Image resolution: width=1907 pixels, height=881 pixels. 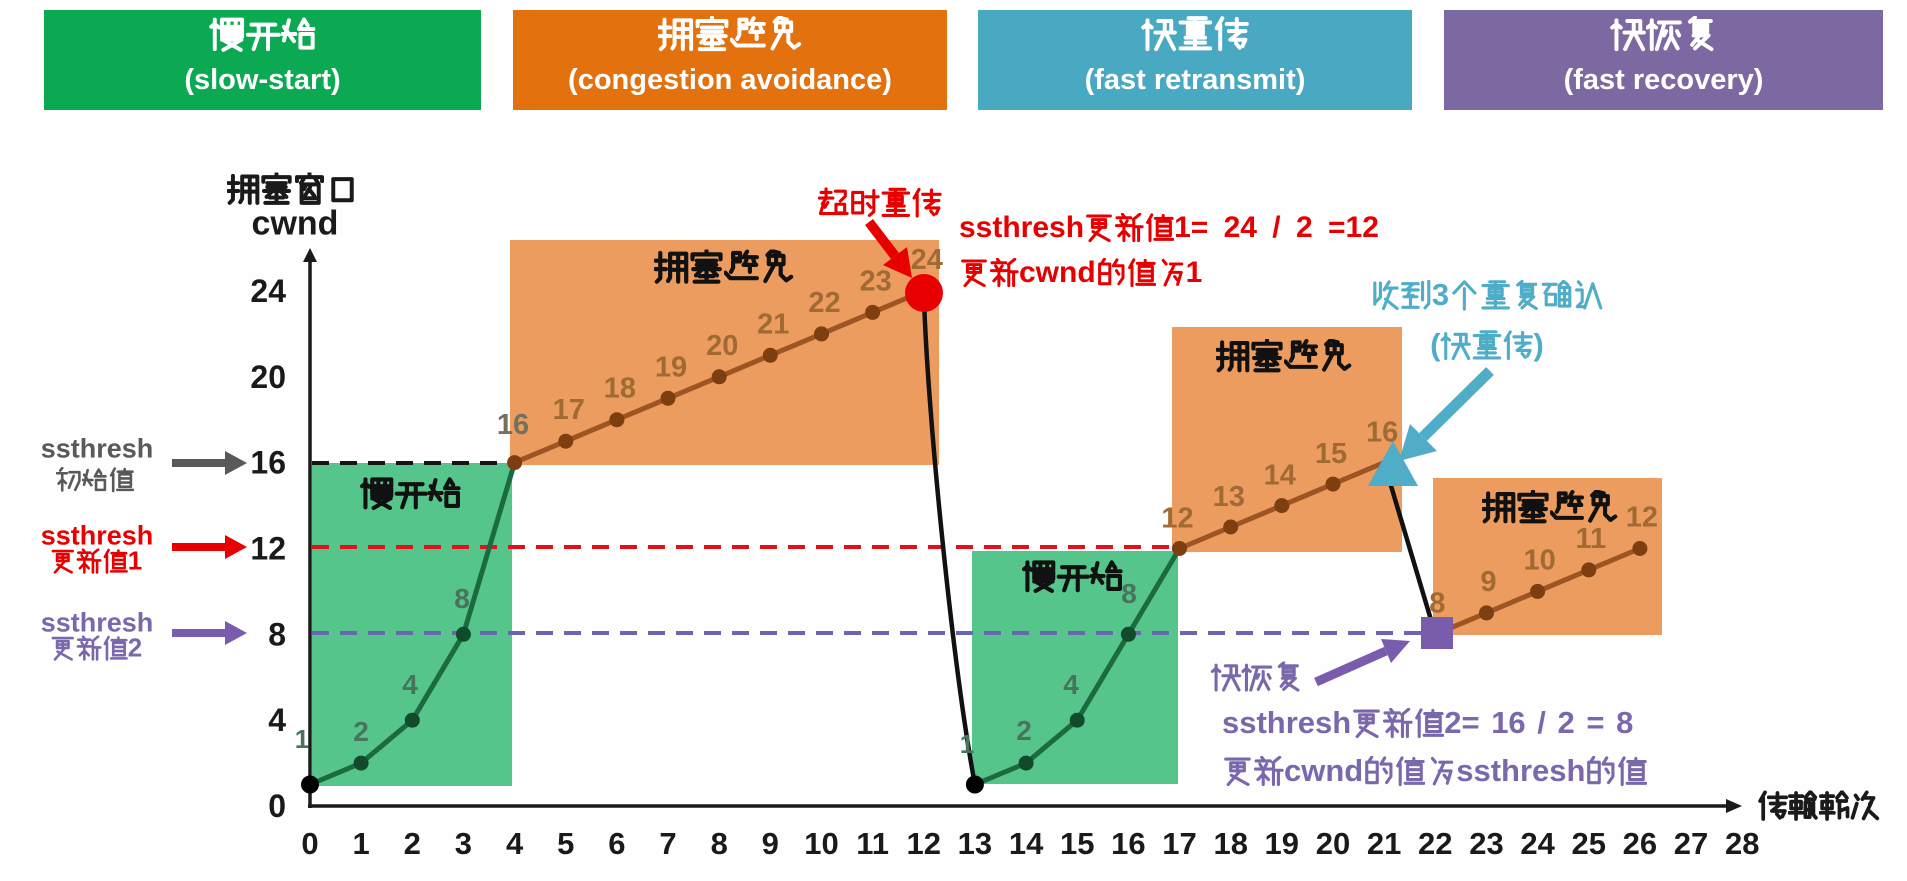 I want to click on svg-text: 27, so click(x=1691, y=843).